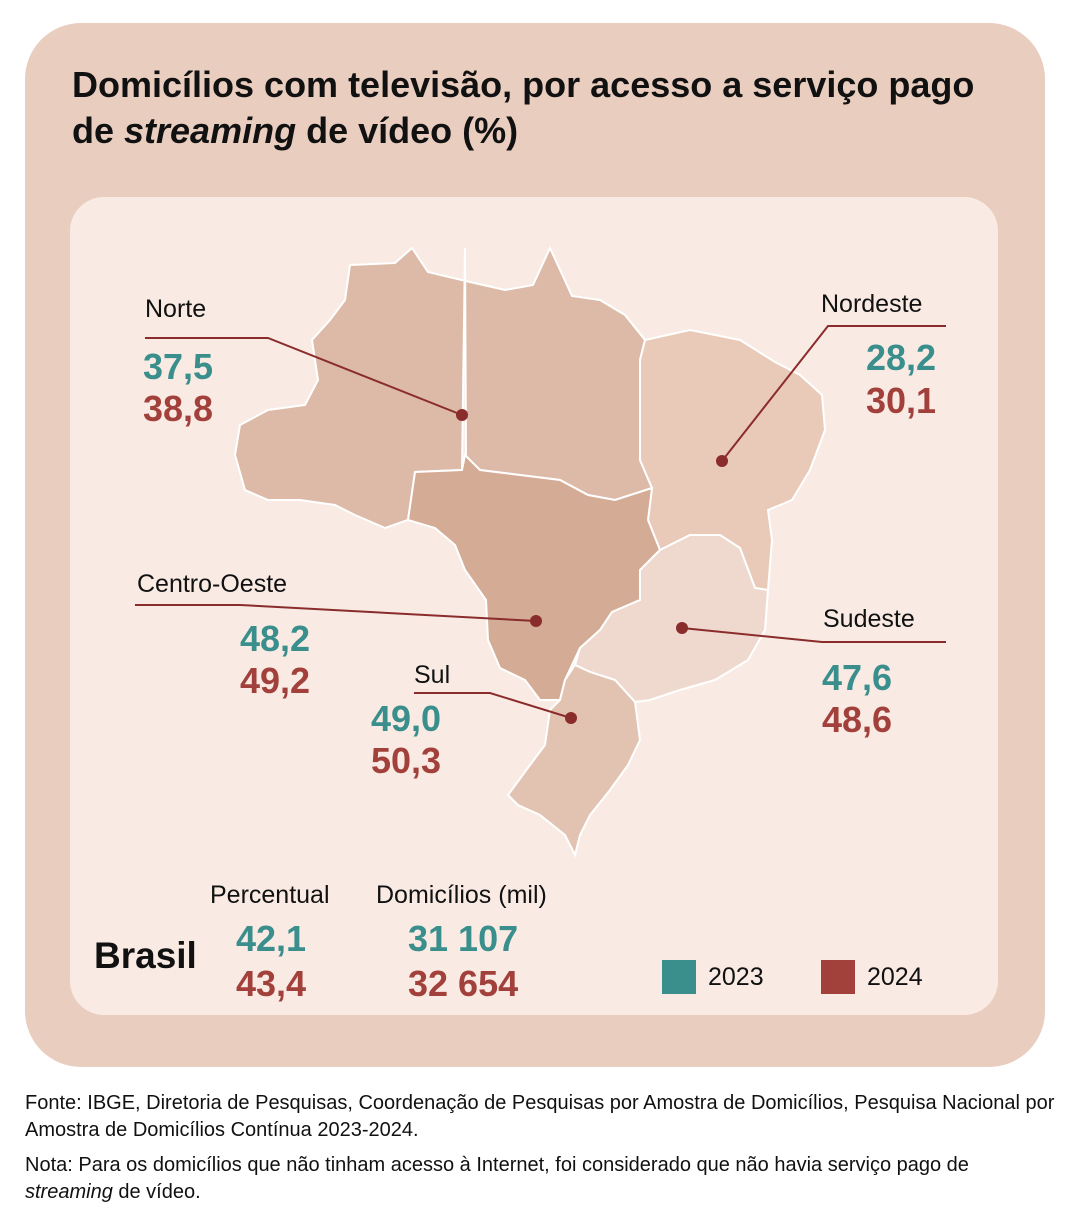  I want to click on region-label-norte: Norte, so click(176, 309).